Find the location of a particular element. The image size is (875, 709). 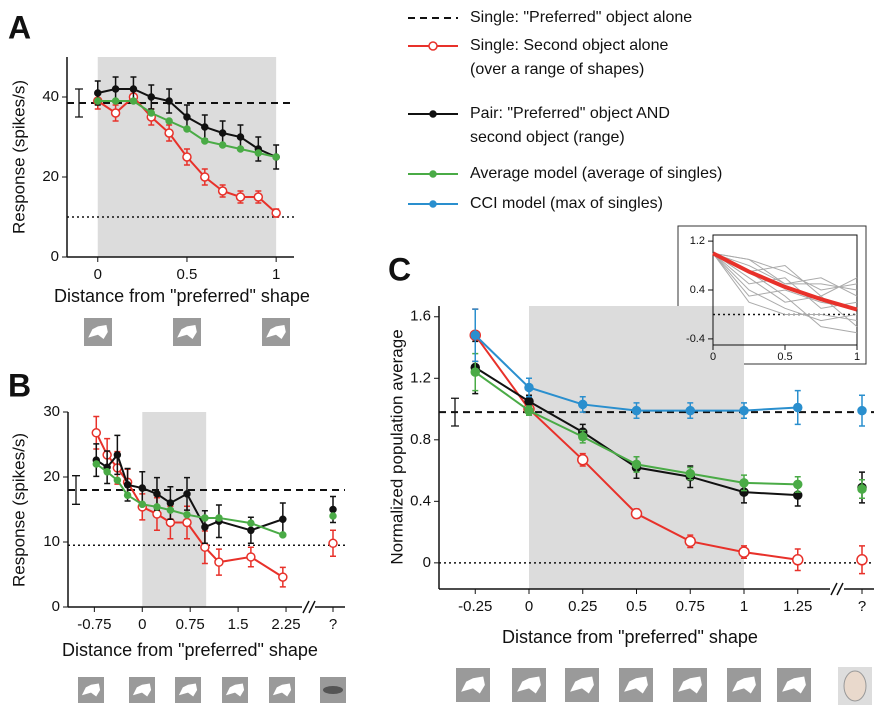

x-tick-label: 0.25 is located at coordinates (582, 606).